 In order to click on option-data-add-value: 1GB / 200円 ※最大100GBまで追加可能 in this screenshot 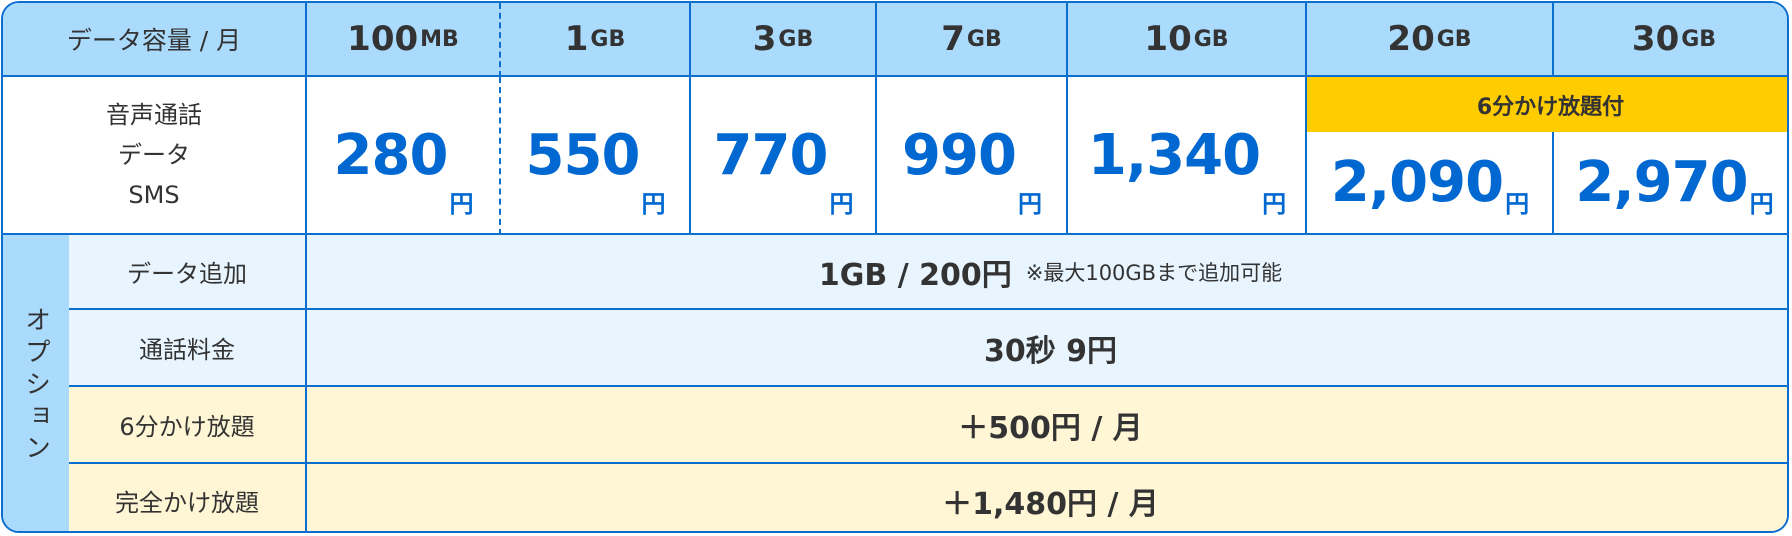, I will do `click(1047, 272)`.